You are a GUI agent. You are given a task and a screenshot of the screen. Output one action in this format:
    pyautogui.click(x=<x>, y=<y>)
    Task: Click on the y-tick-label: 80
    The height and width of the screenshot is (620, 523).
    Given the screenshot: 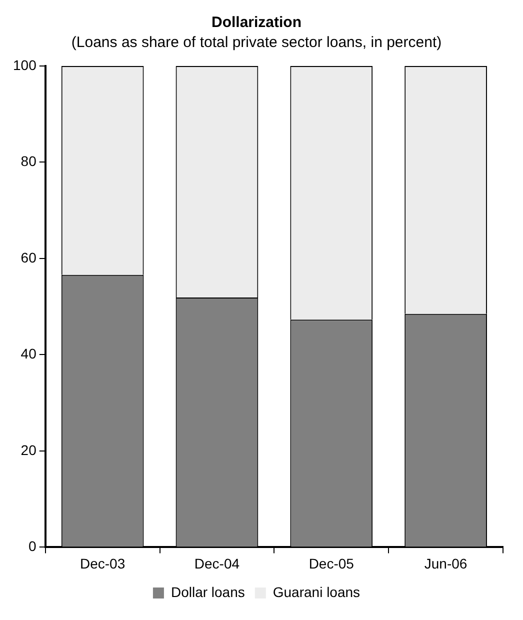 What is the action you would take?
    pyautogui.click(x=28, y=161)
    